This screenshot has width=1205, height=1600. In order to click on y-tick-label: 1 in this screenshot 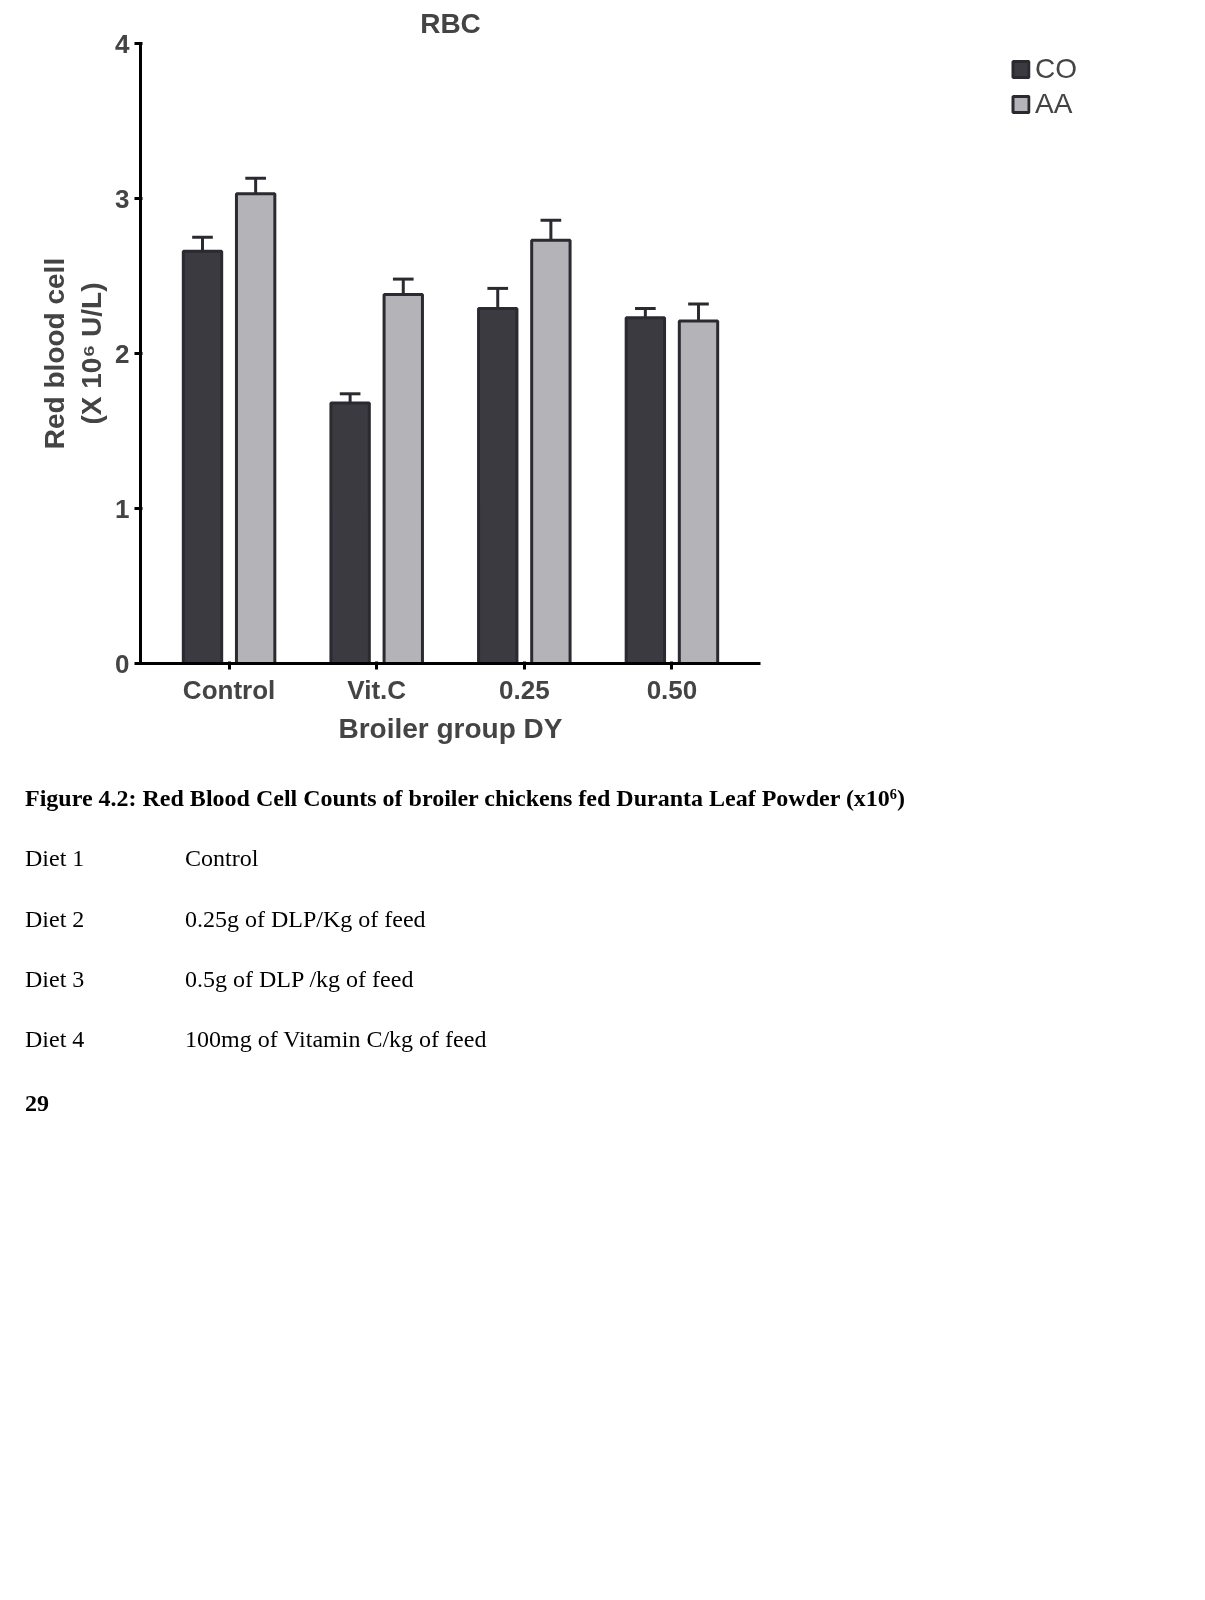, I will do `click(122, 508)`.